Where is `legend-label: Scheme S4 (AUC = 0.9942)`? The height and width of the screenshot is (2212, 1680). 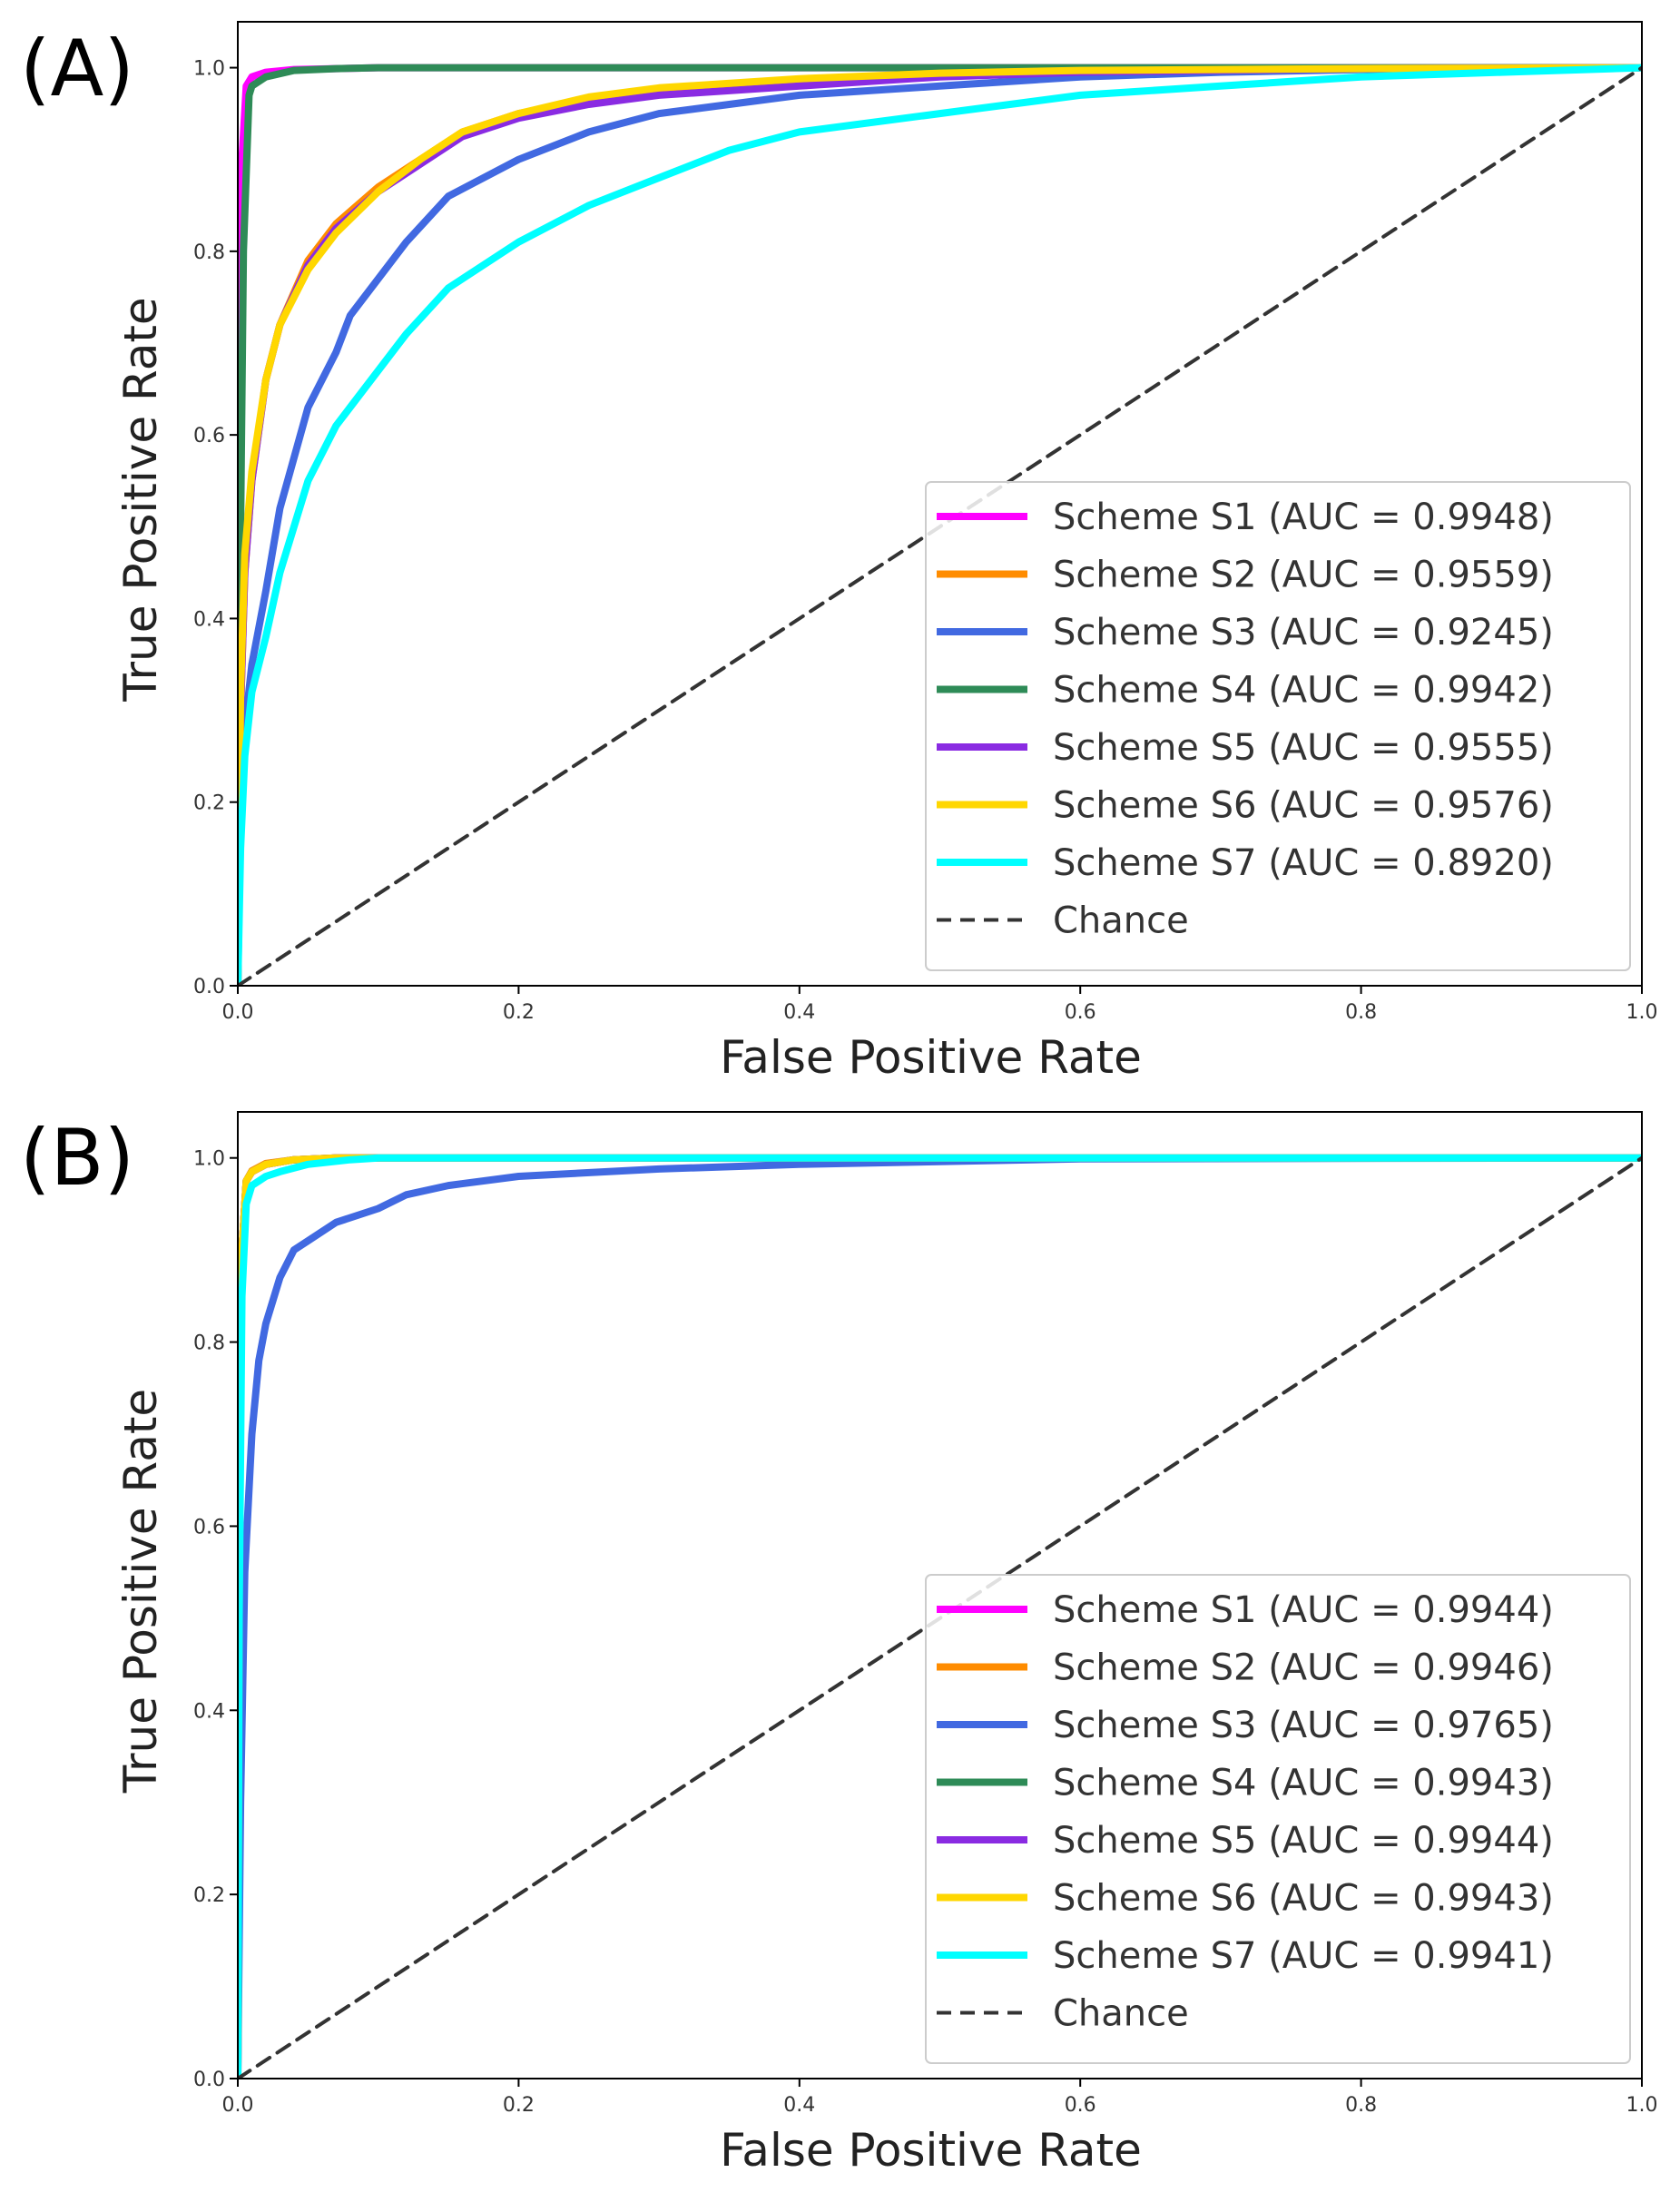
legend-label: Scheme S4 (AUC = 0.9942) is located at coordinates (1303, 691).